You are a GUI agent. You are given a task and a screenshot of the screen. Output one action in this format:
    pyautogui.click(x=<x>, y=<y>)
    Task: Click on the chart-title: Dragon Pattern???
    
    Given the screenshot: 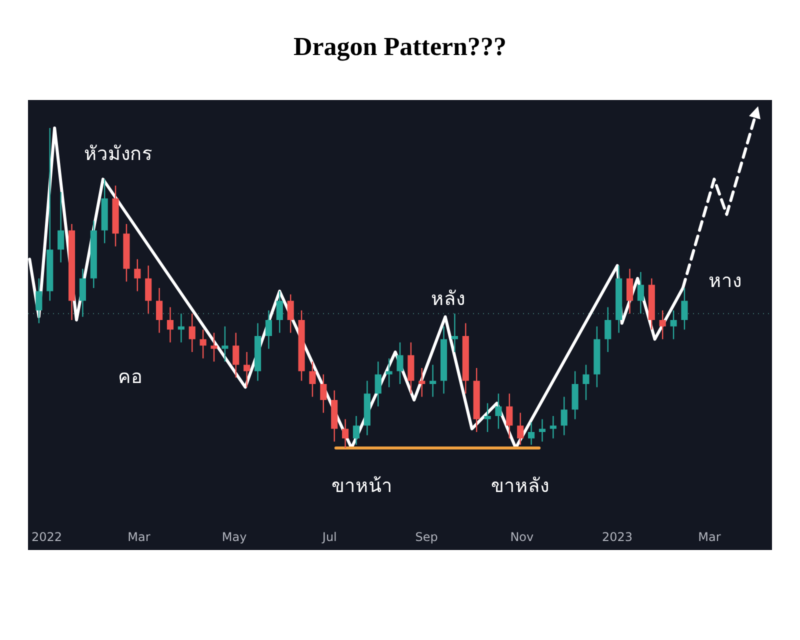 What is the action you would take?
    pyautogui.click(x=400, y=46)
    